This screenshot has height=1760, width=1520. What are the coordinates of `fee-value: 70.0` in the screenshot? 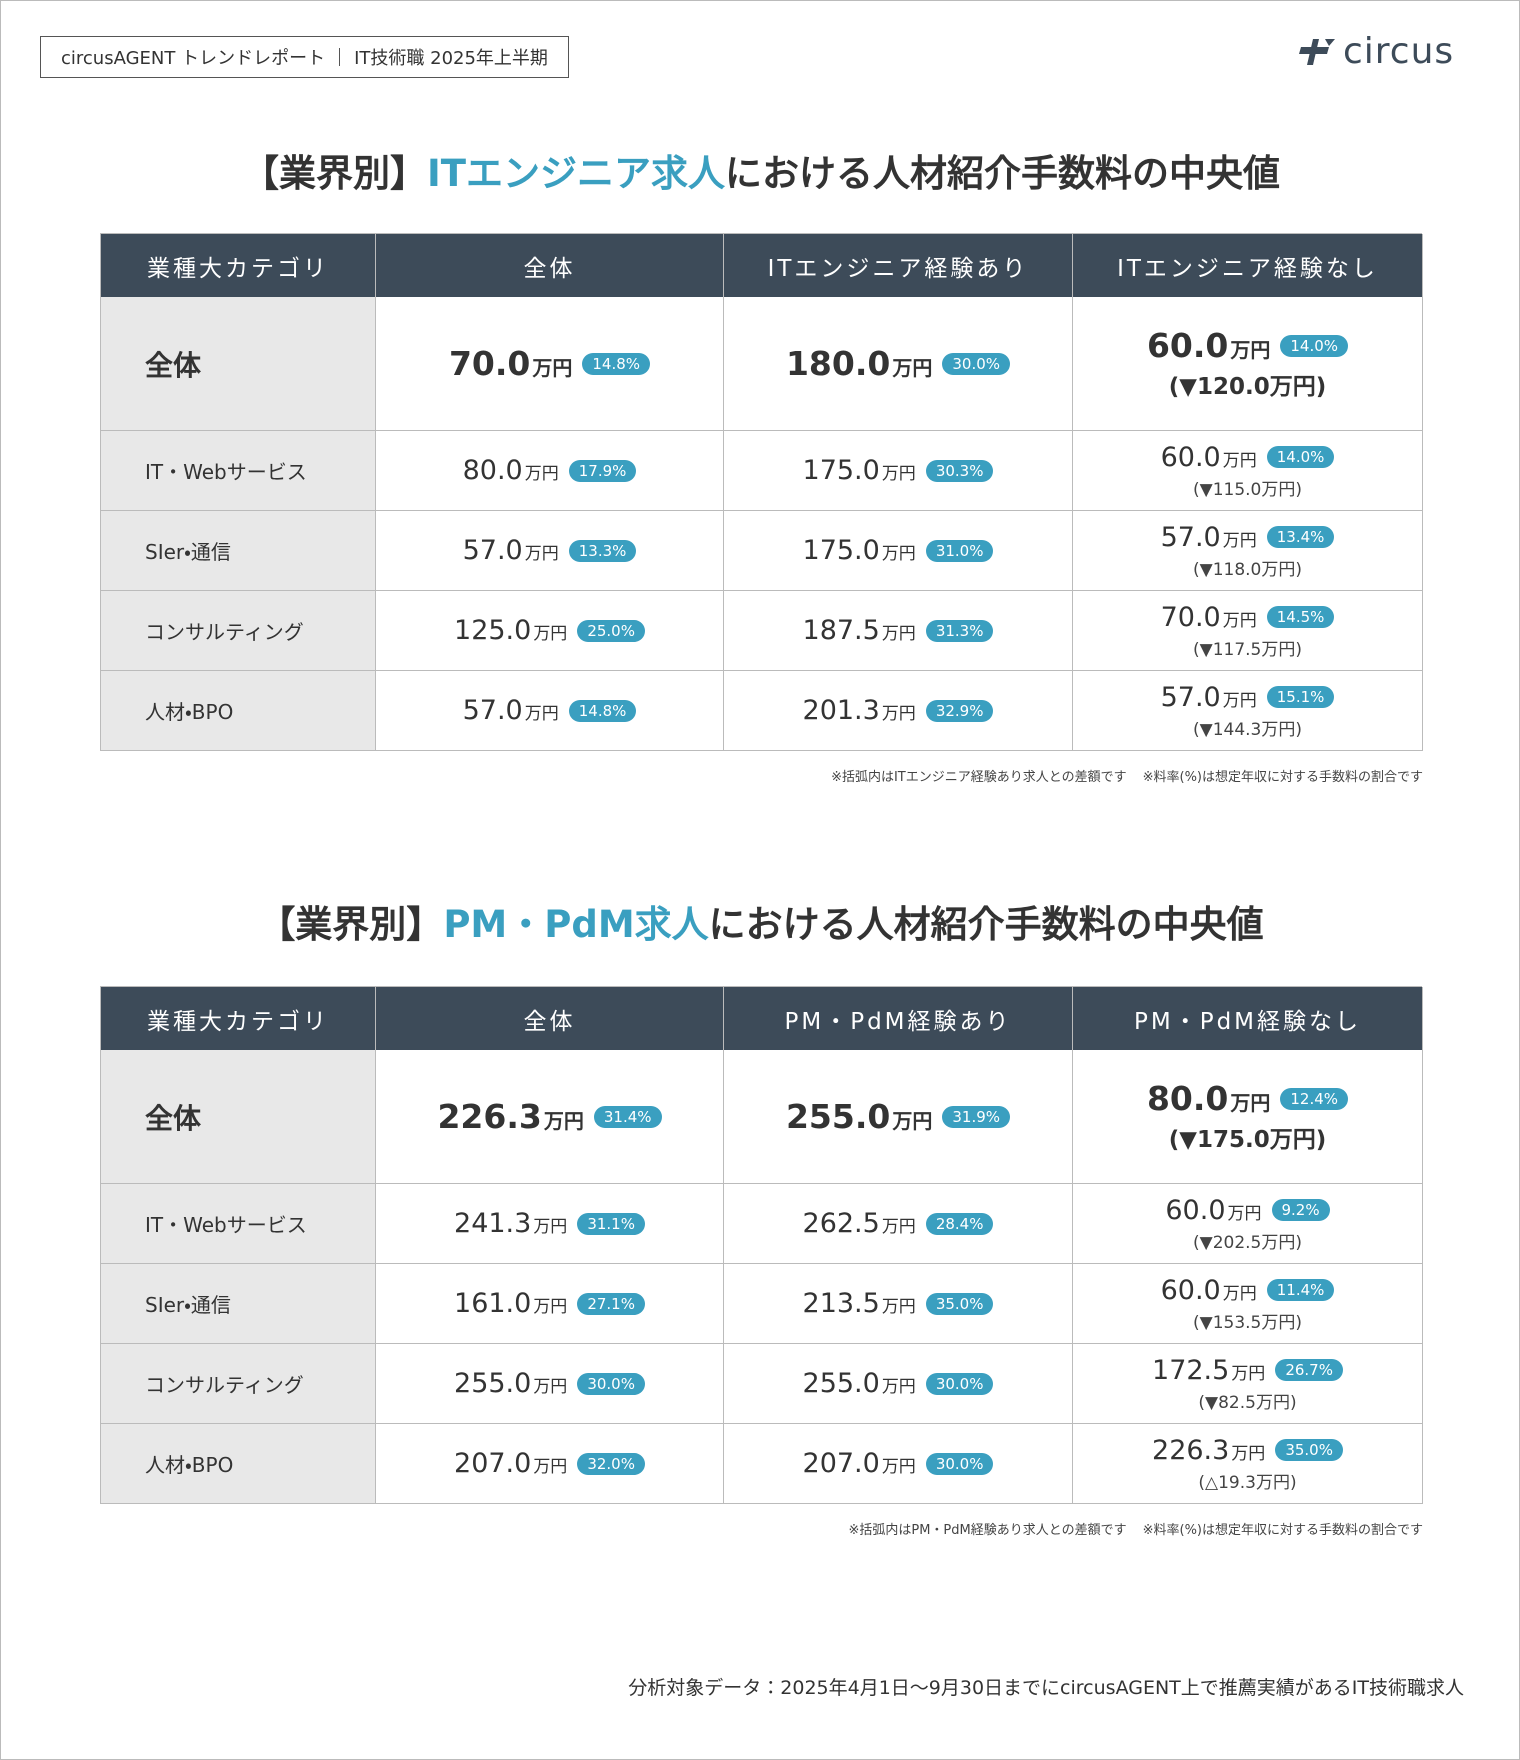 It's located at (1190, 617).